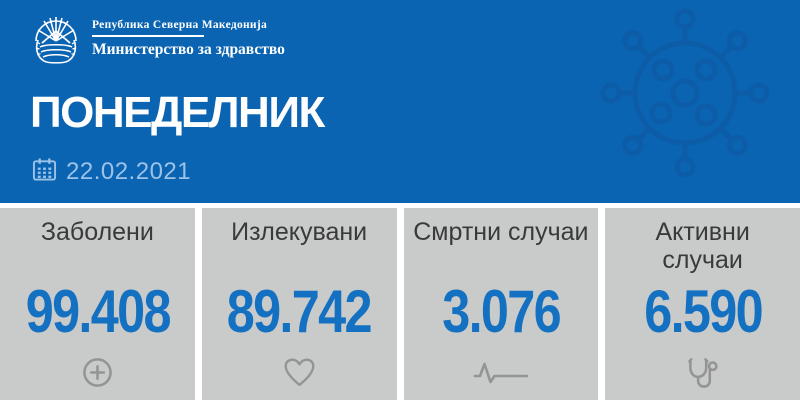 The image size is (800, 400). I want to click on brand-divider, so click(148, 36).